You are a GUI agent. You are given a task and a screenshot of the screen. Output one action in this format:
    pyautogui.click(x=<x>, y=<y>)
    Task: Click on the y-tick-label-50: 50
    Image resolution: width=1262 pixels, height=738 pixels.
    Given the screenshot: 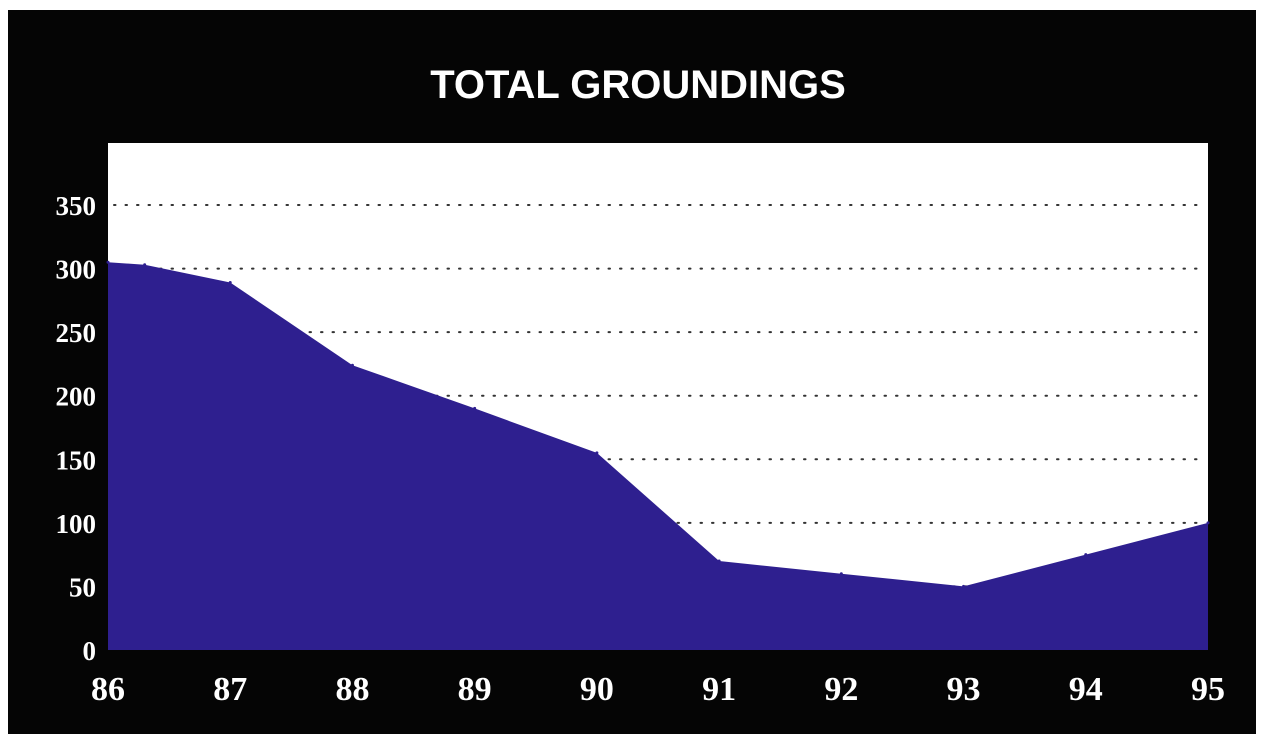 What is the action you would take?
    pyautogui.click(x=82, y=587)
    